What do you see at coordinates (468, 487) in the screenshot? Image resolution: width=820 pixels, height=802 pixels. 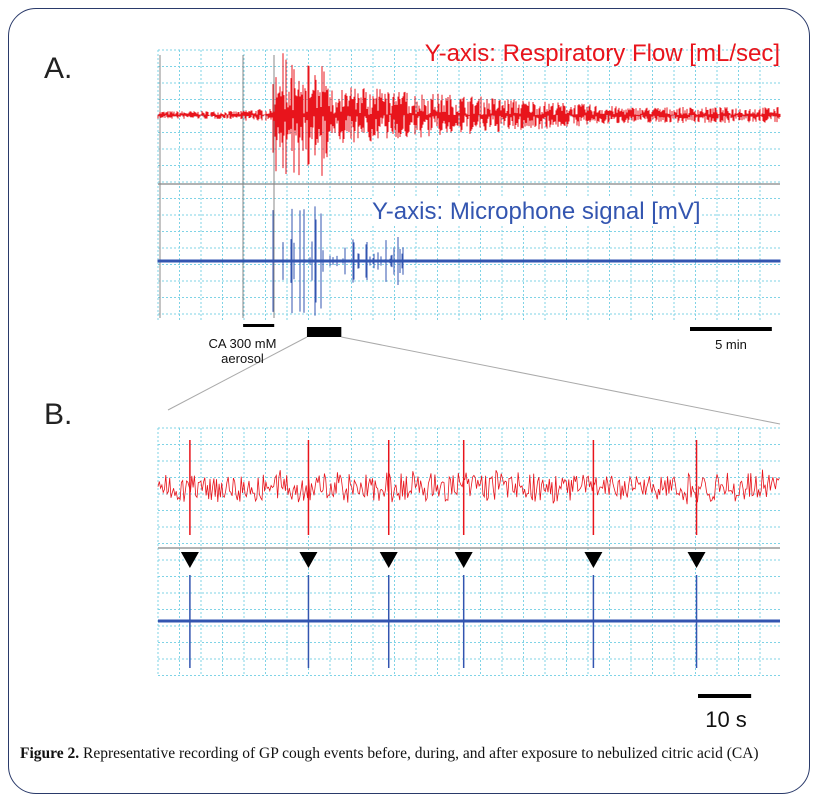 I see `flow-trace-b` at bounding box center [468, 487].